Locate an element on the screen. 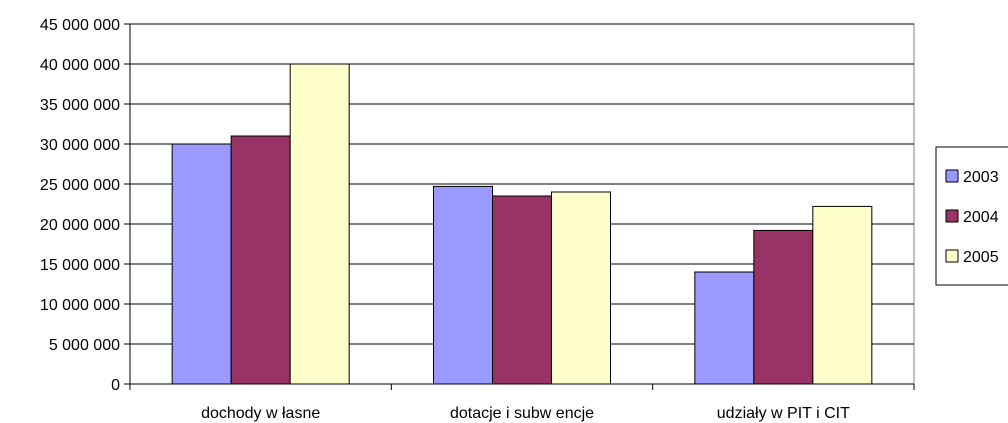 This screenshot has height=423, width=1008. x-category-label: dotacje i subw encje is located at coordinates (522, 413).